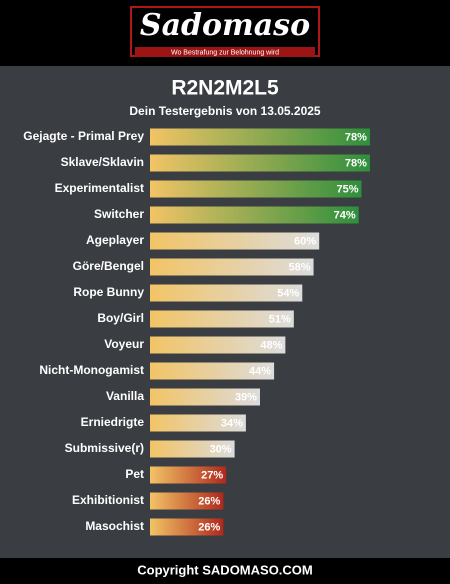 Image resolution: width=450 pixels, height=584 pixels. I want to click on category-label: Experimentalist, so click(99, 188).